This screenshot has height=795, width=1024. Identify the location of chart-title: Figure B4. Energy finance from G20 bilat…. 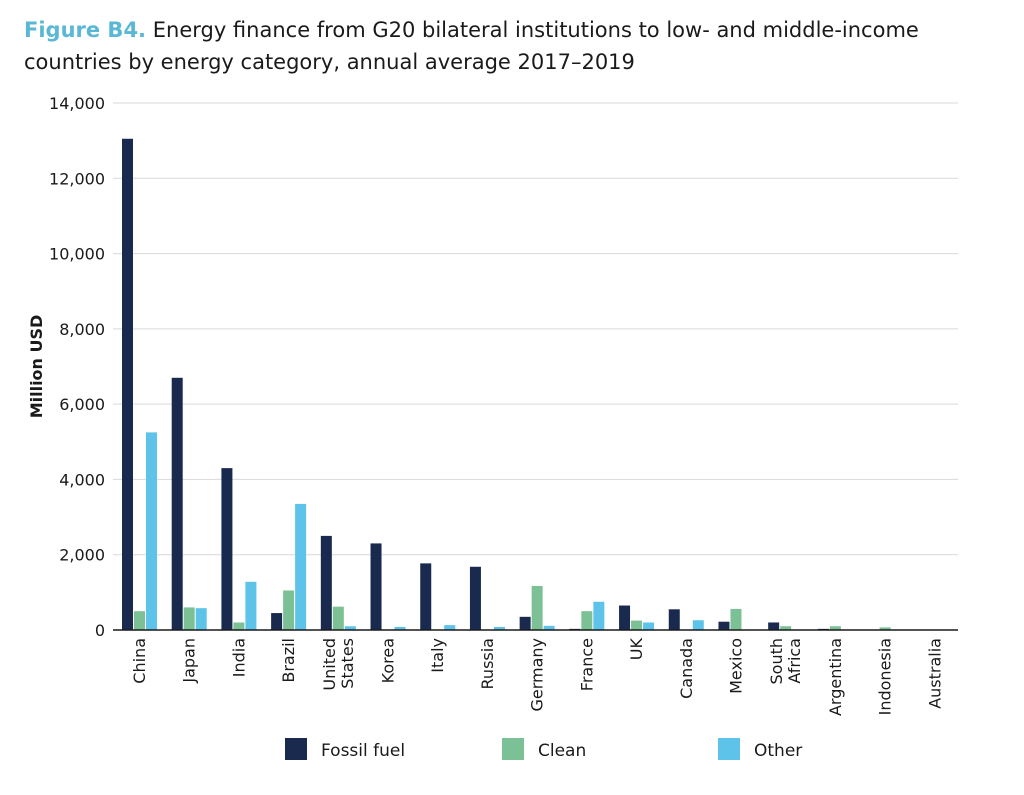
(504, 46).